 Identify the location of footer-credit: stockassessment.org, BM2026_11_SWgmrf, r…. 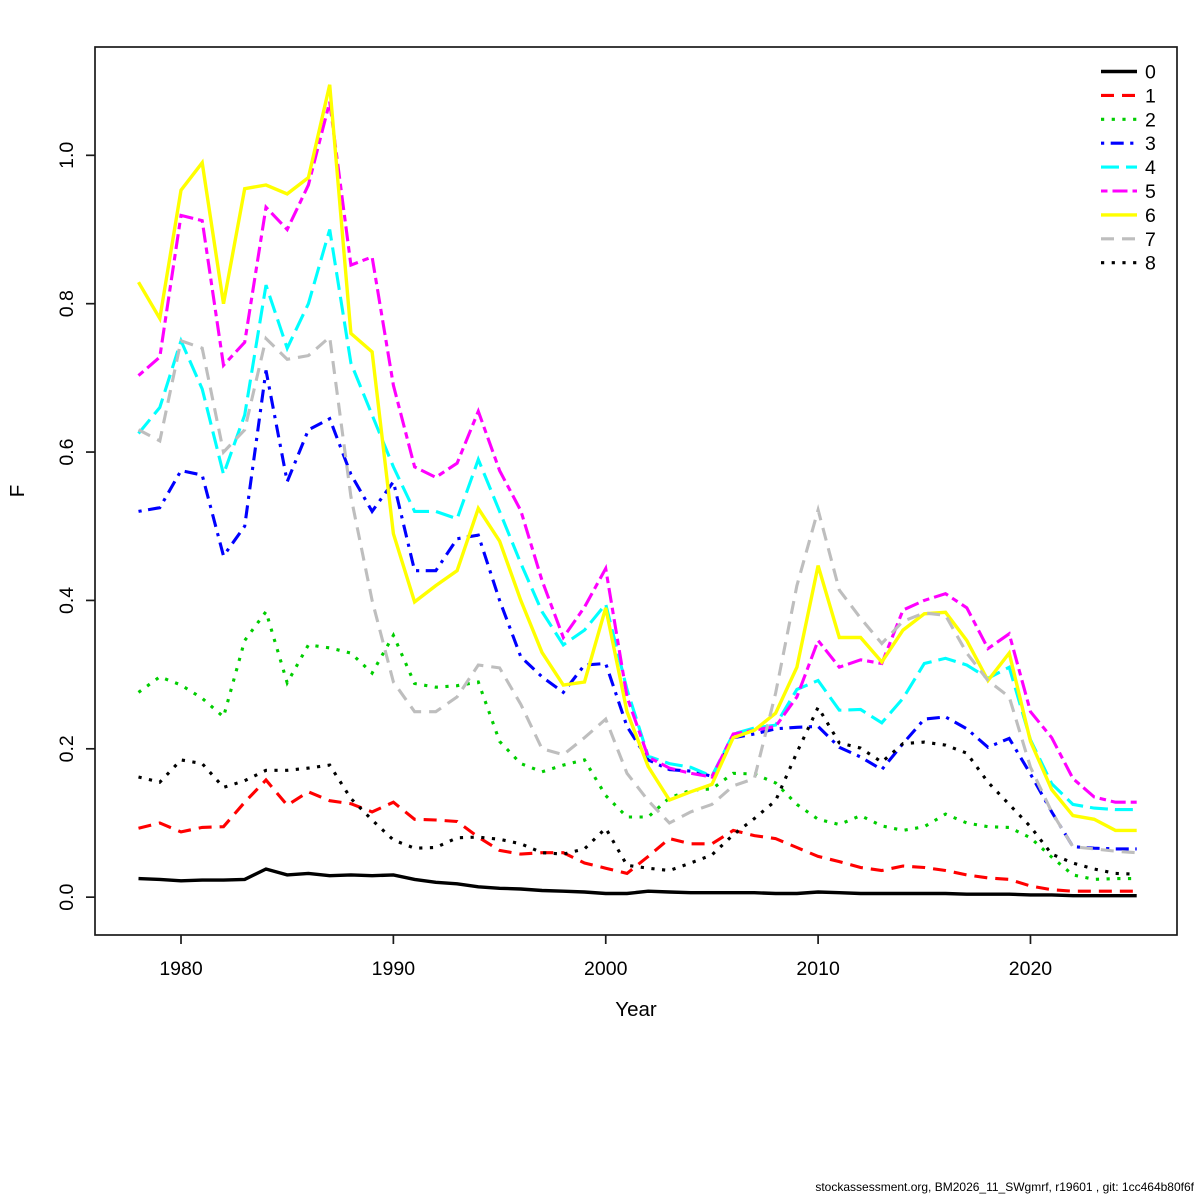
(1004, 1187).